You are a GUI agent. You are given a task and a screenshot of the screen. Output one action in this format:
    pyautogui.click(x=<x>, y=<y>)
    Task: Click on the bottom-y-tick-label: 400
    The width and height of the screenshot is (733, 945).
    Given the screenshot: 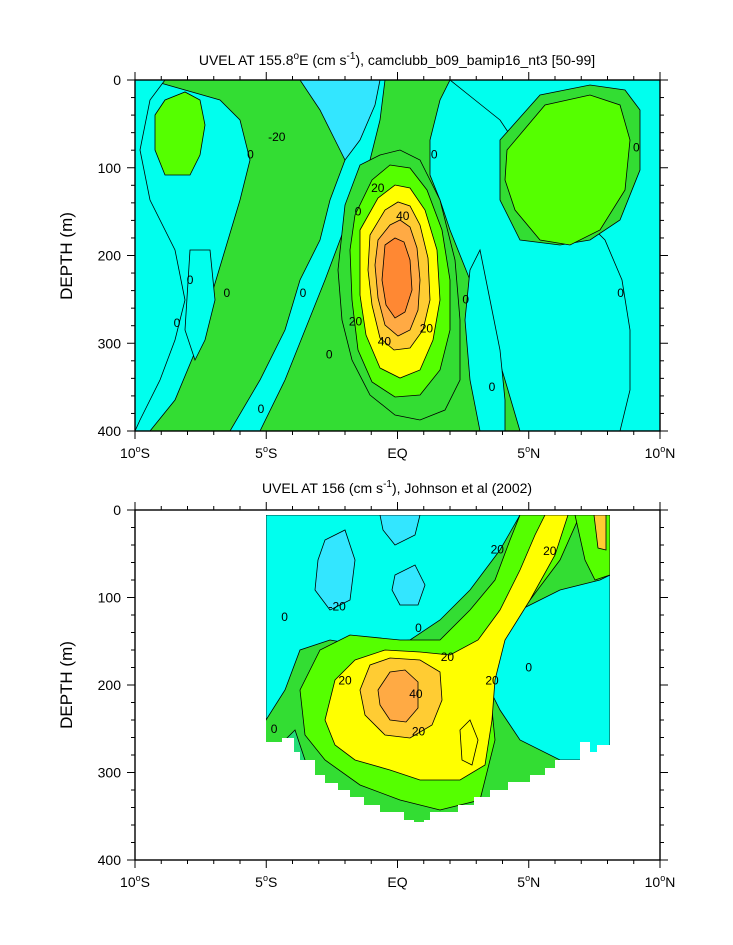 What is the action you would take?
    pyautogui.click(x=110, y=860)
    